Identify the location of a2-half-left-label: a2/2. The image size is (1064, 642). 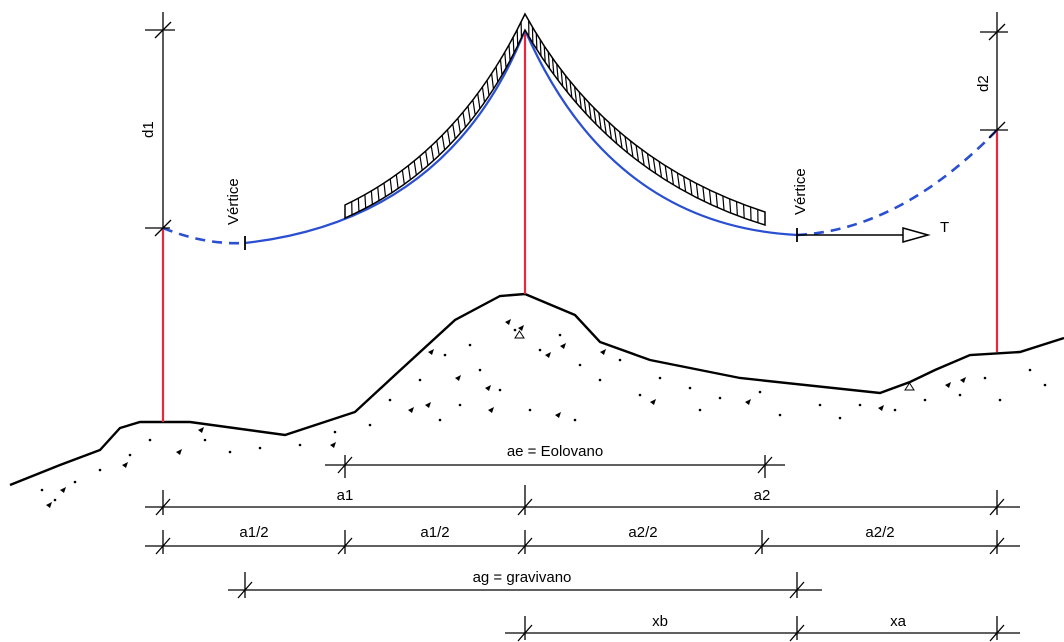
(642, 532).